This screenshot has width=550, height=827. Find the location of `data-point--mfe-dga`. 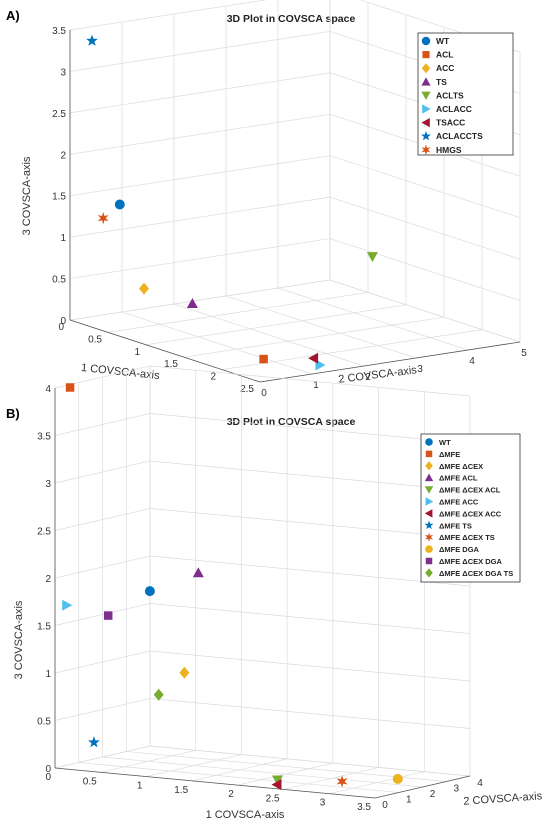

data-point--mfe-dga is located at coordinates (397, 778).